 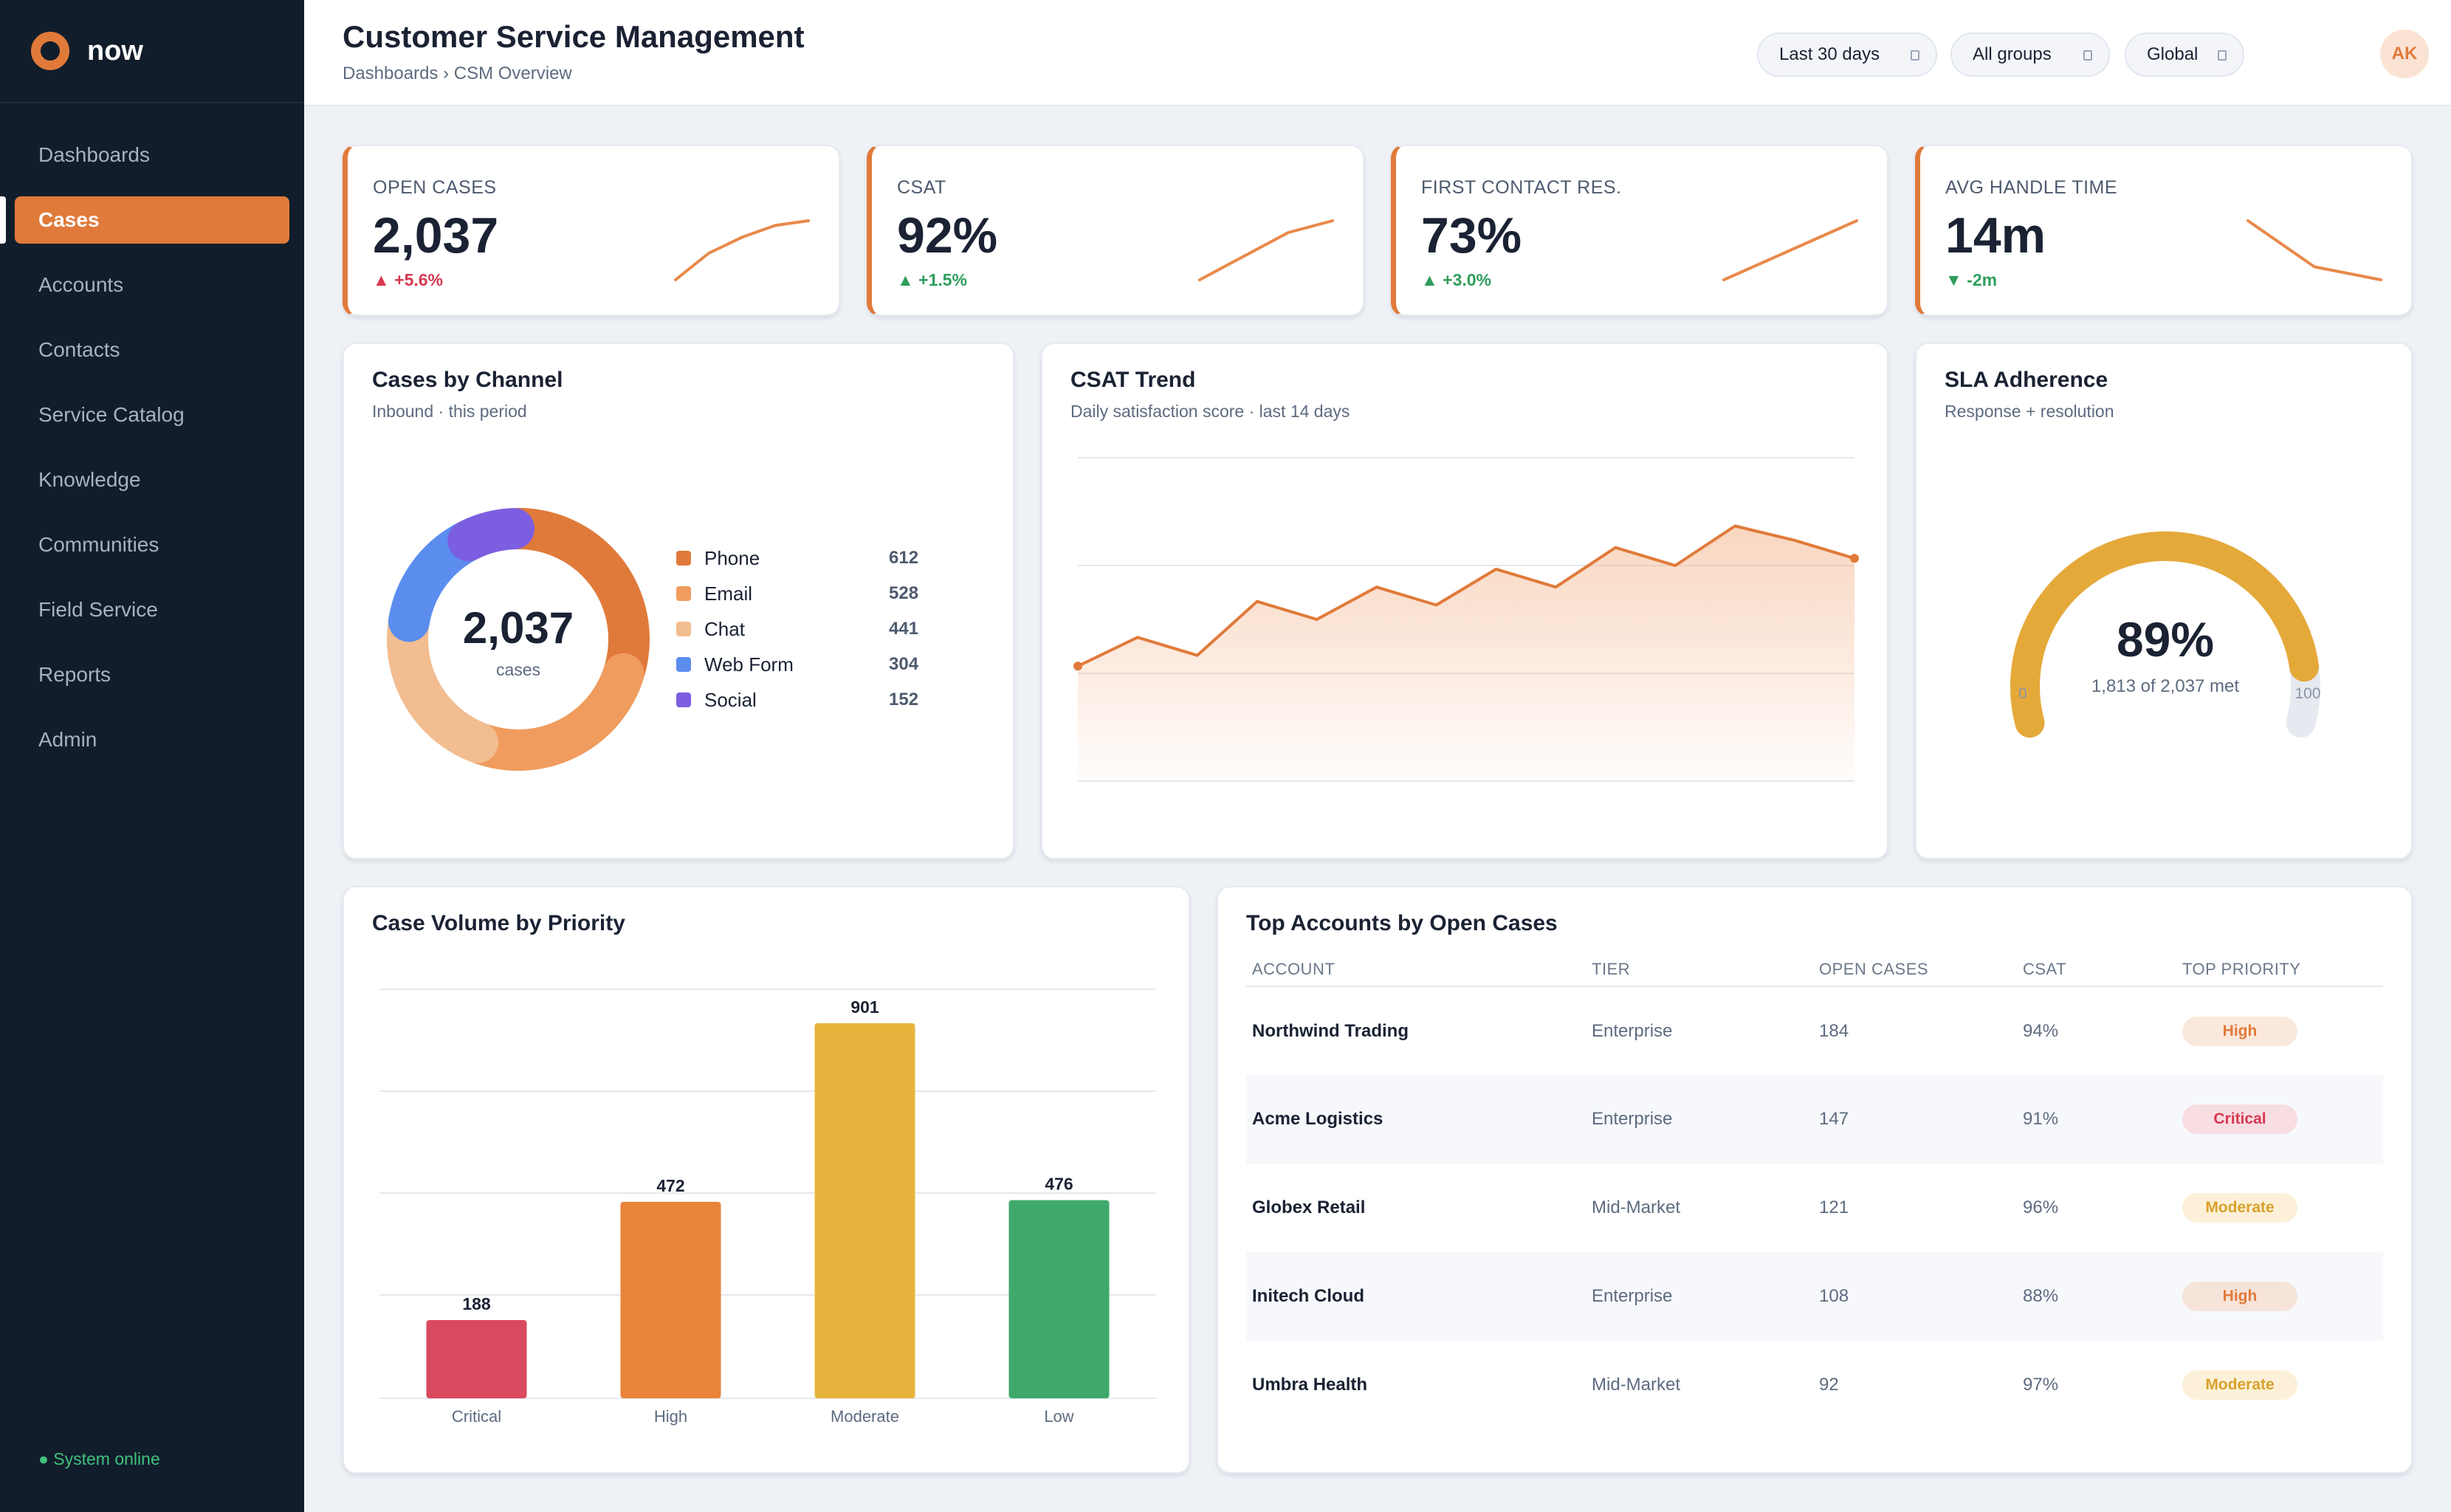 I want to click on sidebar-item-knowledge: Knowledge, so click(x=89, y=479).